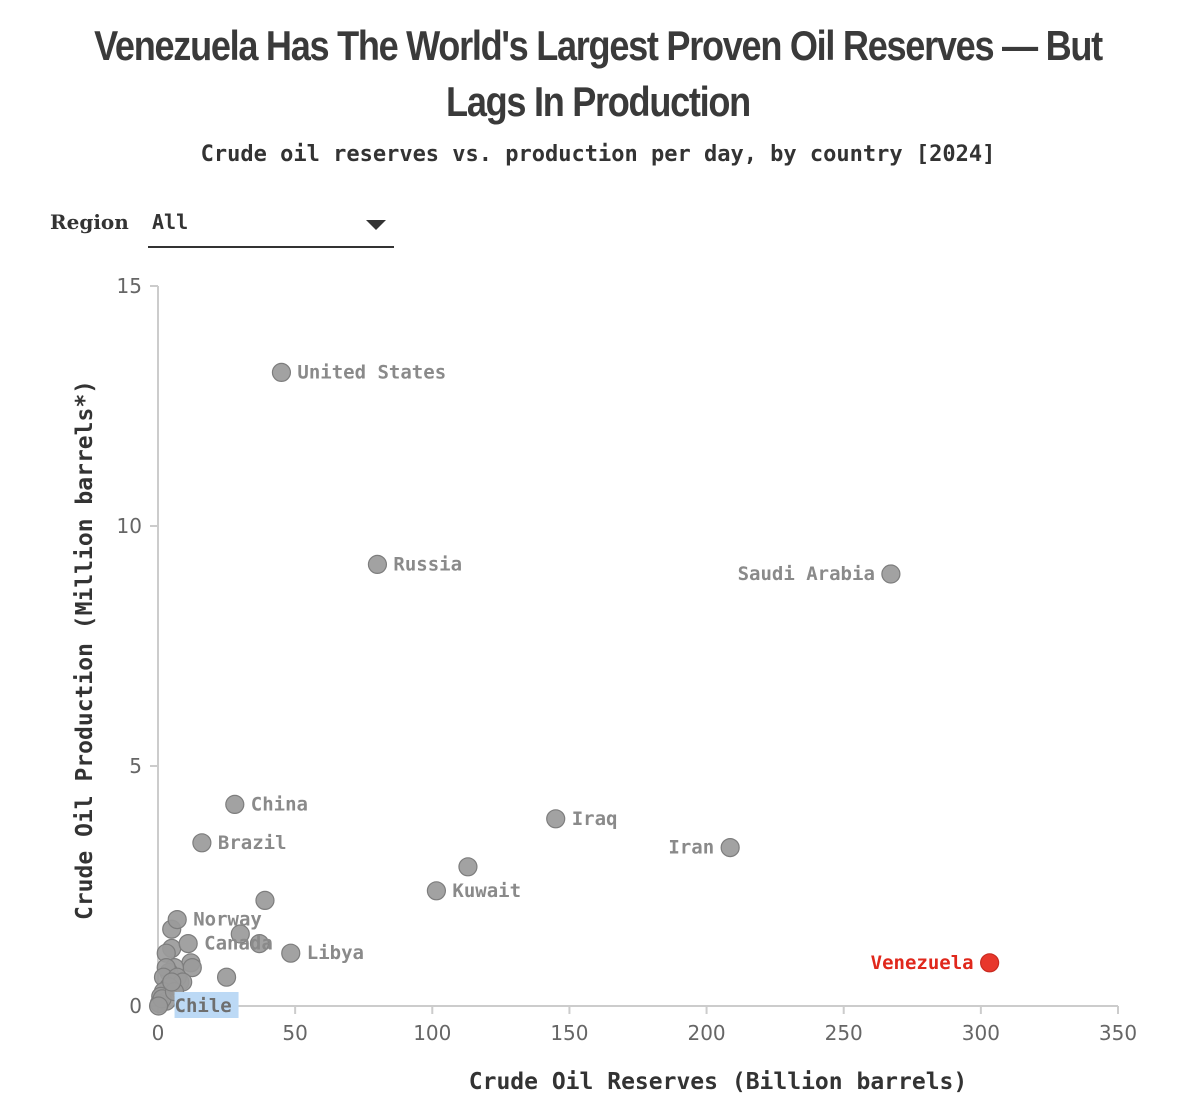  What do you see at coordinates (129, 526) in the screenshot?
I see `y-tick-label: 10` at bounding box center [129, 526].